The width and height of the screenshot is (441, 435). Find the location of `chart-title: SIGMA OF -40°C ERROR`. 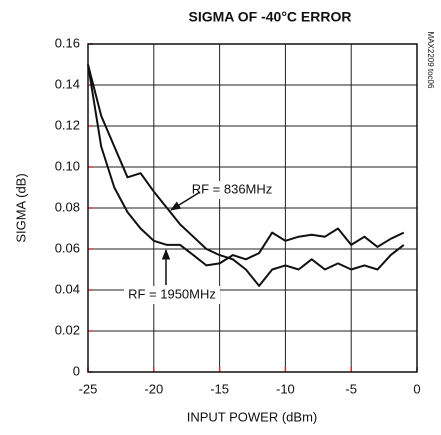

chart-title: SIGMA OF -40°C ERROR is located at coordinates (270, 17).